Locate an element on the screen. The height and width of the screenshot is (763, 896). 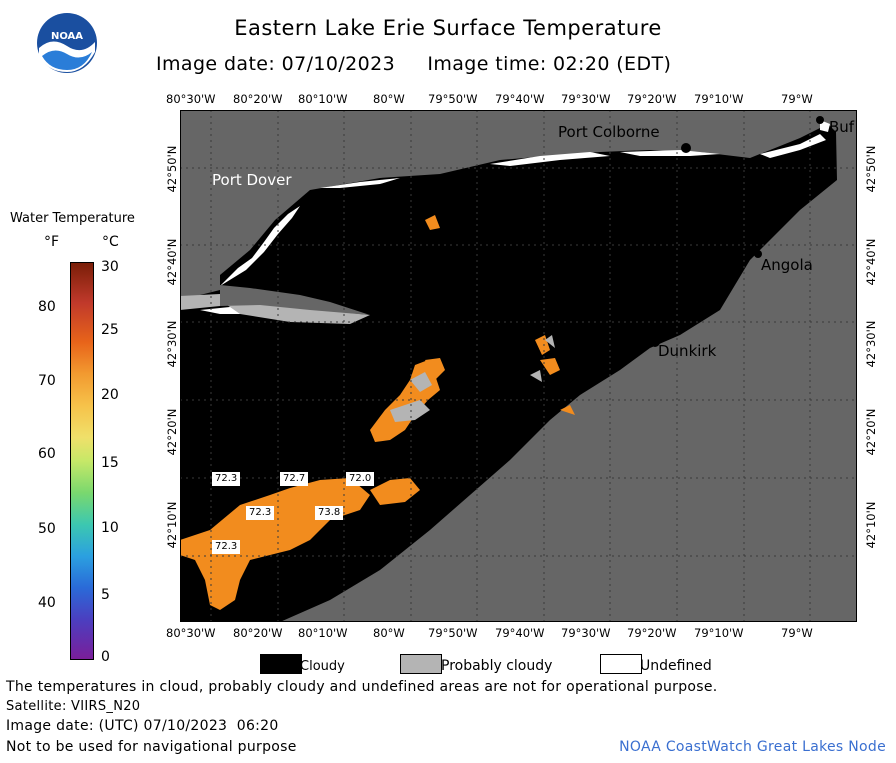
dunkirk-marker is located at coordinates (655, 342).